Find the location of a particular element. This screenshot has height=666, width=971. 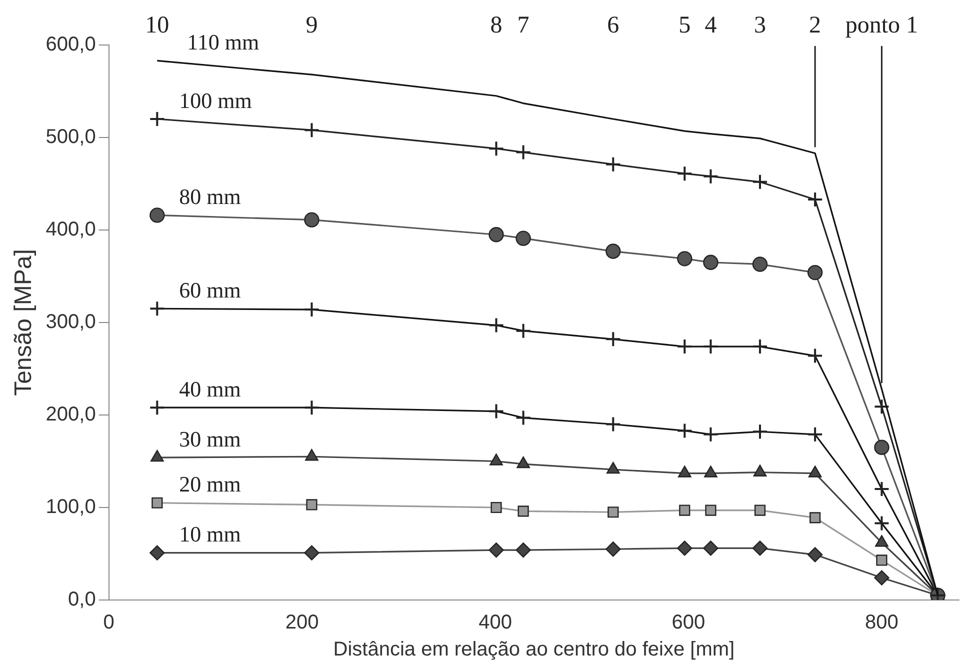

text: 5 is located at coordinates (684, 25).